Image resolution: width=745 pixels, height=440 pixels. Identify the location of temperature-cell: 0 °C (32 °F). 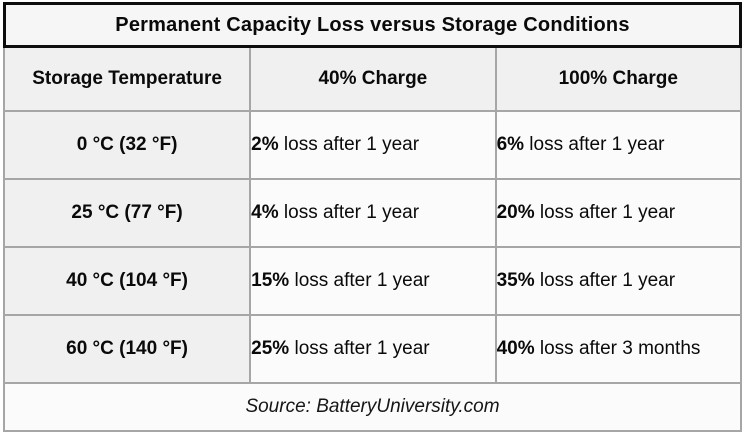
(127, 145).